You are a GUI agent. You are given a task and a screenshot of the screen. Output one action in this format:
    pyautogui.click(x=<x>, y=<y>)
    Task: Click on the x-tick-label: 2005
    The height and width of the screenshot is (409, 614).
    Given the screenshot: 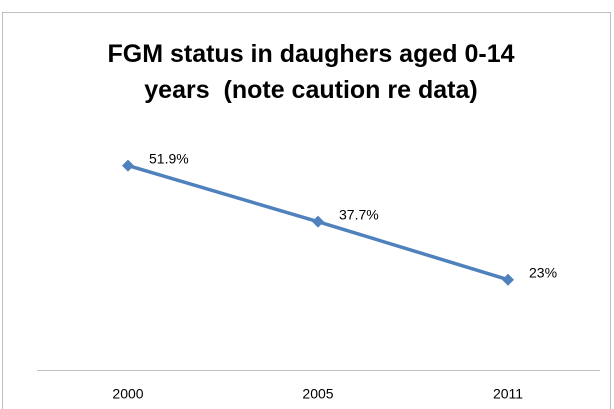 What is the action you would take?
    pyautogui.click(x=317, y=394)
    